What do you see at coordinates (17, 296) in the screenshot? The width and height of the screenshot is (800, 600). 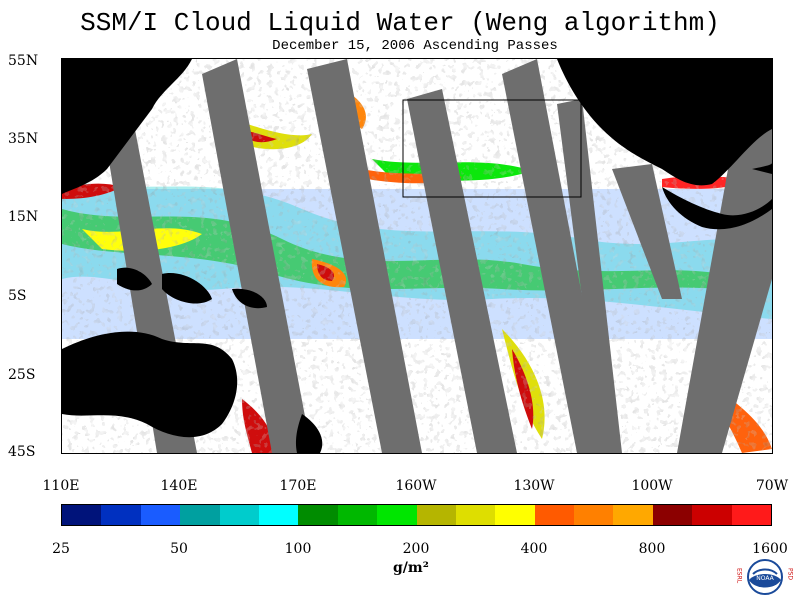 I see `lat-label-5s: 5S` at bounding box center [17, 296].